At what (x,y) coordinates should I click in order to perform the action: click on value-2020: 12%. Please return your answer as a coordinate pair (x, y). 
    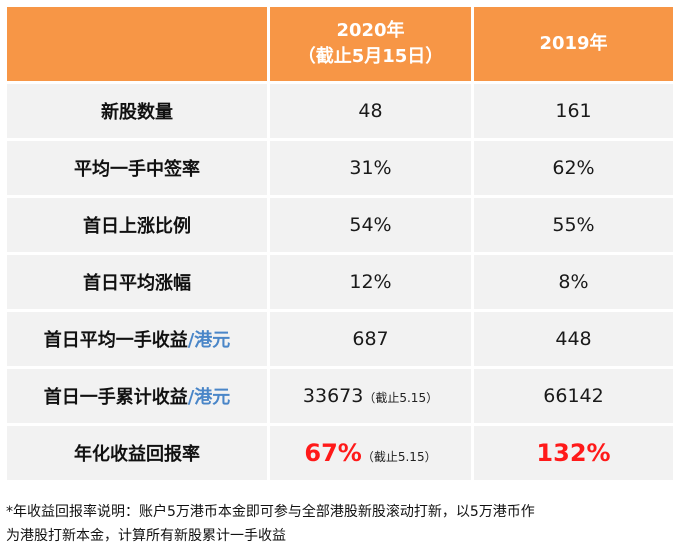
    Looking at the image, I should click on (370, 282).